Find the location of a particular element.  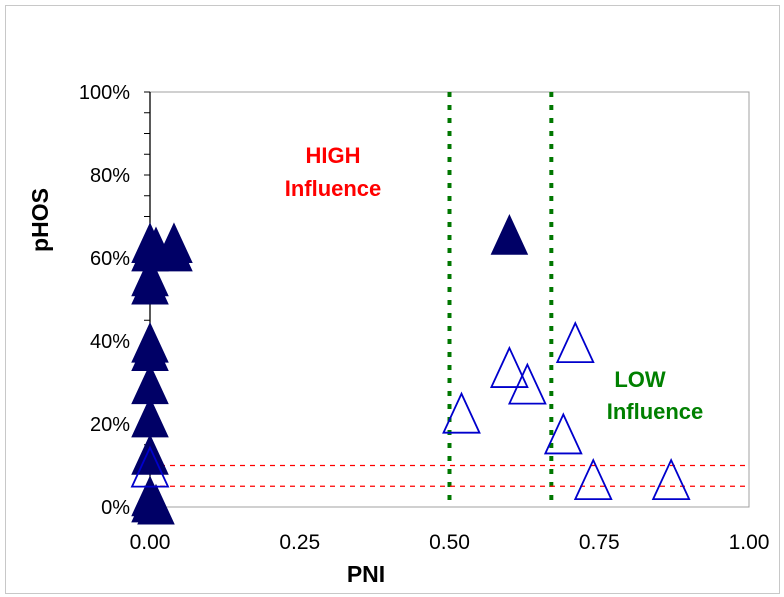

y-tick-label: 40% is located at coordinates (110, 342).